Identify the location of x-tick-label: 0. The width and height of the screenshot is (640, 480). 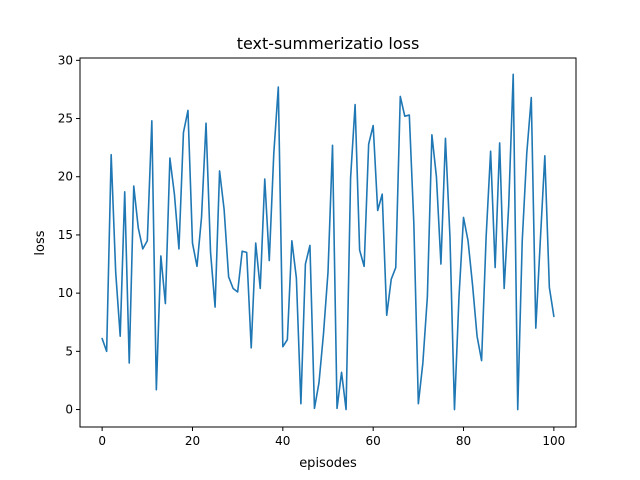
(102, 441).